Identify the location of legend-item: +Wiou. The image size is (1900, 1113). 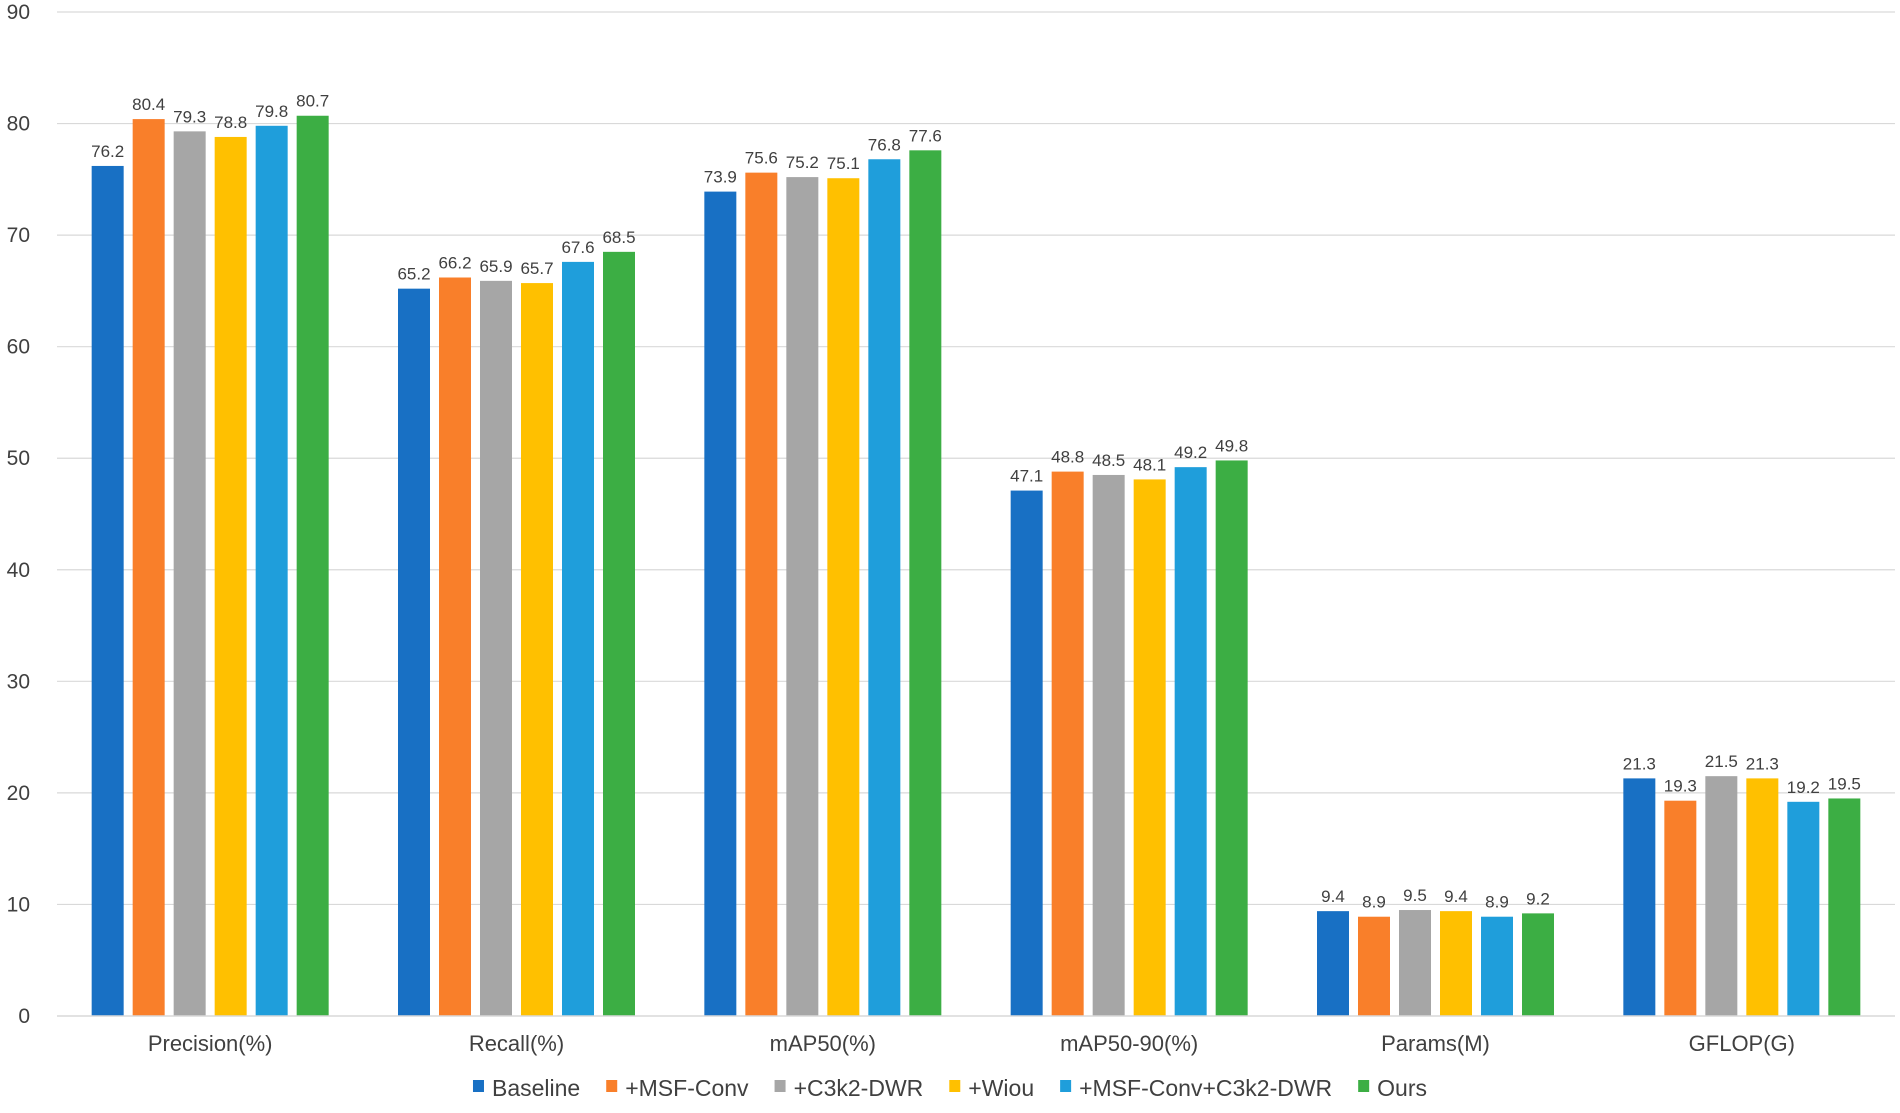
(991, 1088).